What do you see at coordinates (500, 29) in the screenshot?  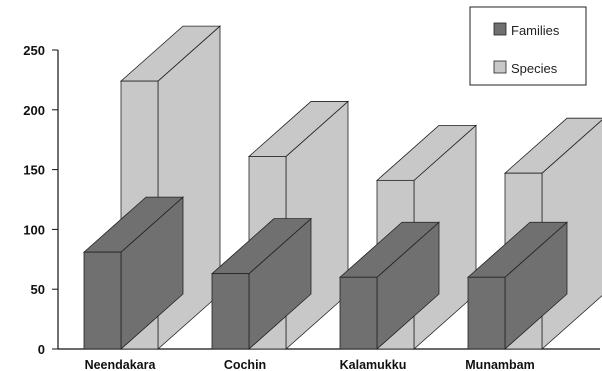 I see `legend-swatch-families` at bounding box center [500, 29].